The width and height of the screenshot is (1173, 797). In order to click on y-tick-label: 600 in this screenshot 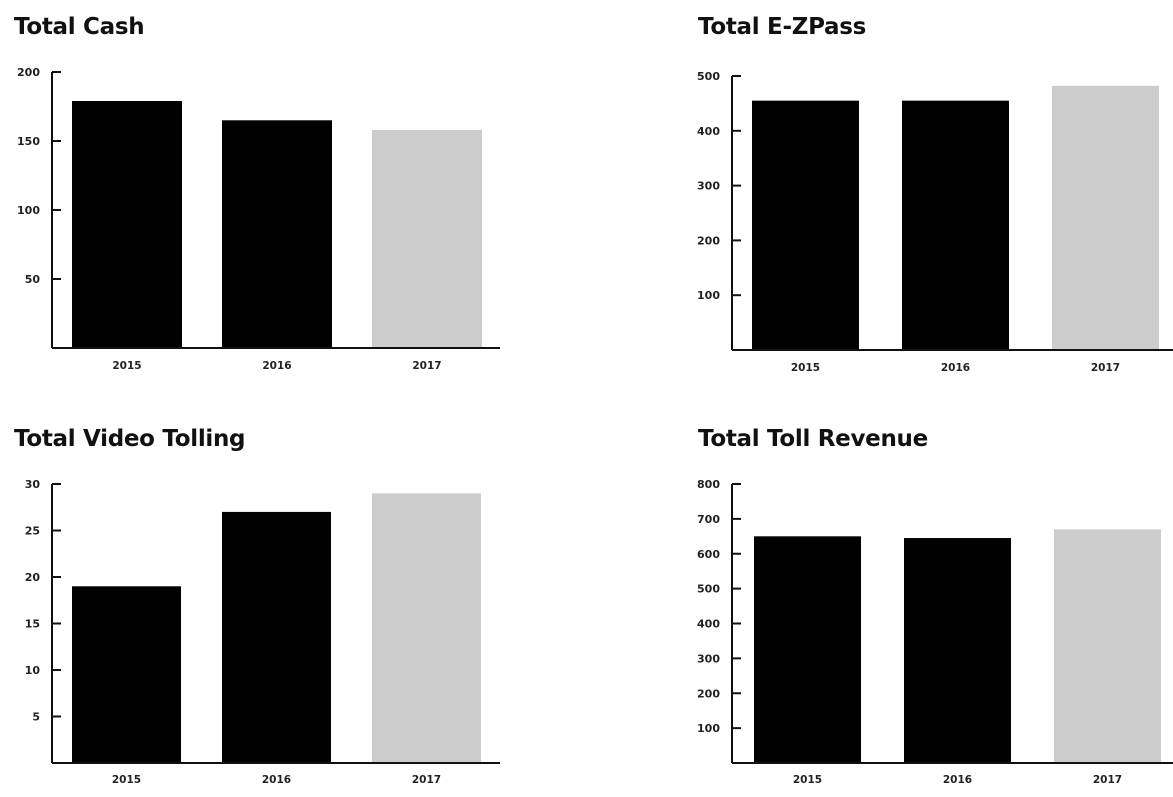, I will do `click(708, 554)`.